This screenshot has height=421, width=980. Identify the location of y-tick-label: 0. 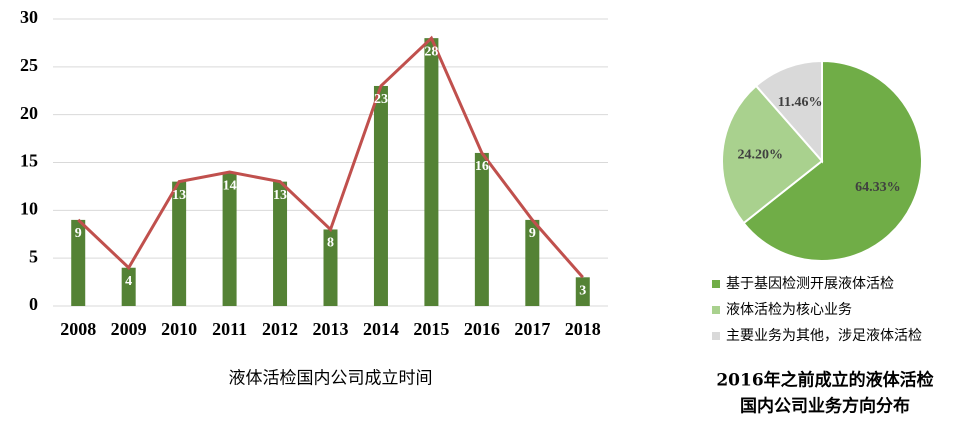
(33, 304).